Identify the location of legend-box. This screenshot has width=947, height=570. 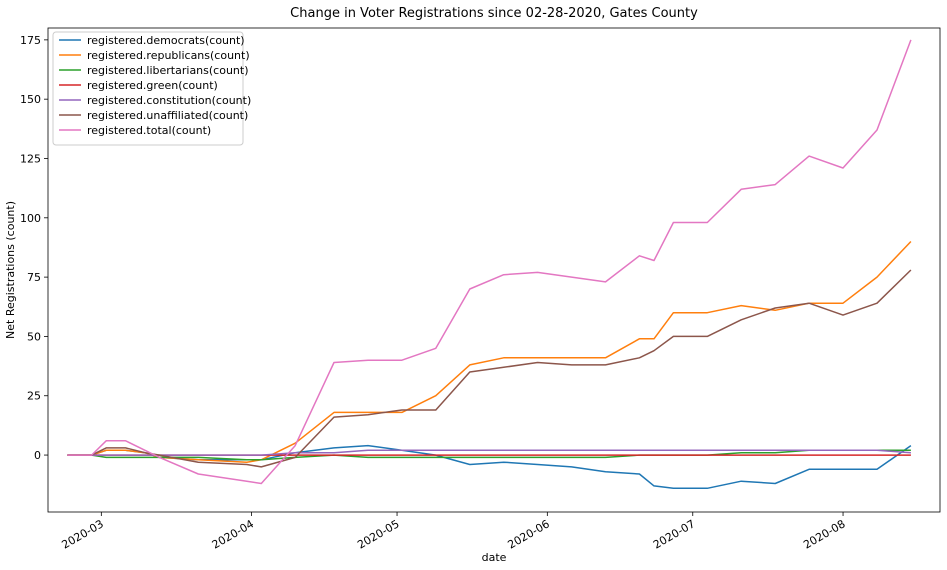
(148, 88).